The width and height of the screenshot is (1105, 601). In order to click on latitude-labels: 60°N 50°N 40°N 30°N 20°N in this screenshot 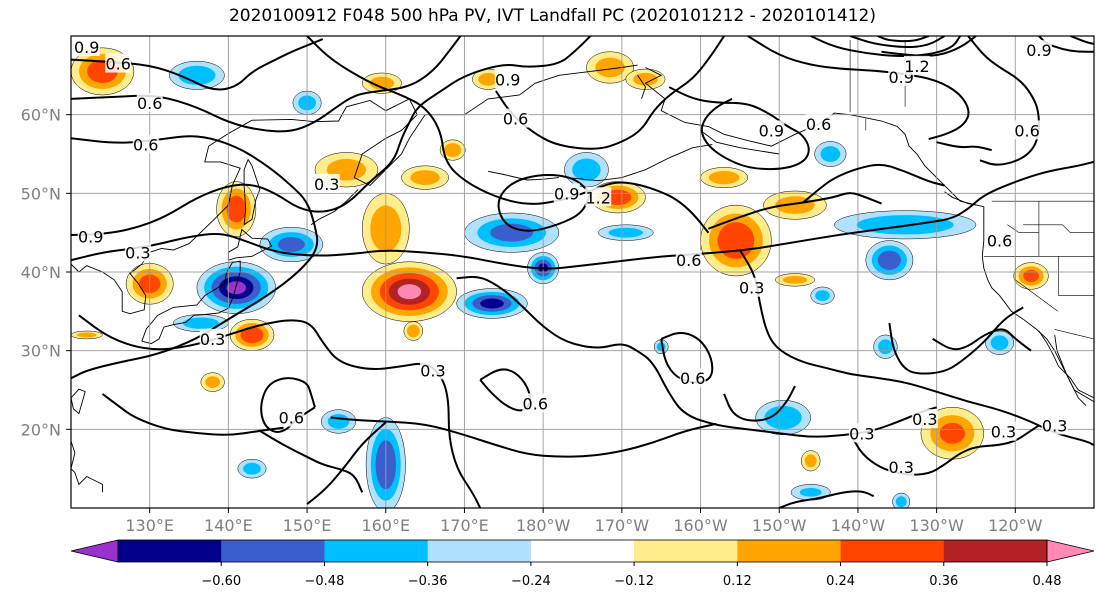, I will do `click(46, 272)`.